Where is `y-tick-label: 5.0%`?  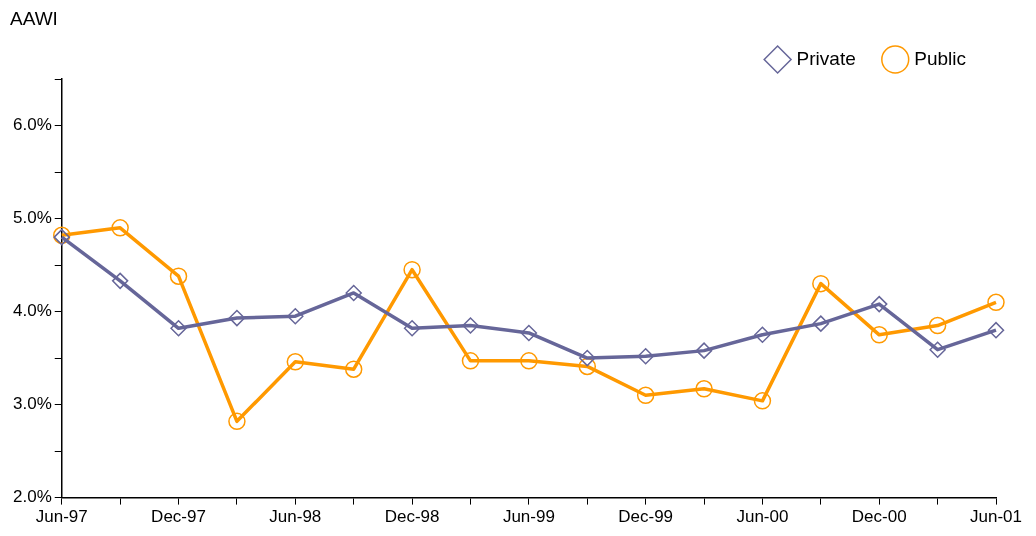 y-tick-label: 5.0% is located at coordinates (32, 218).